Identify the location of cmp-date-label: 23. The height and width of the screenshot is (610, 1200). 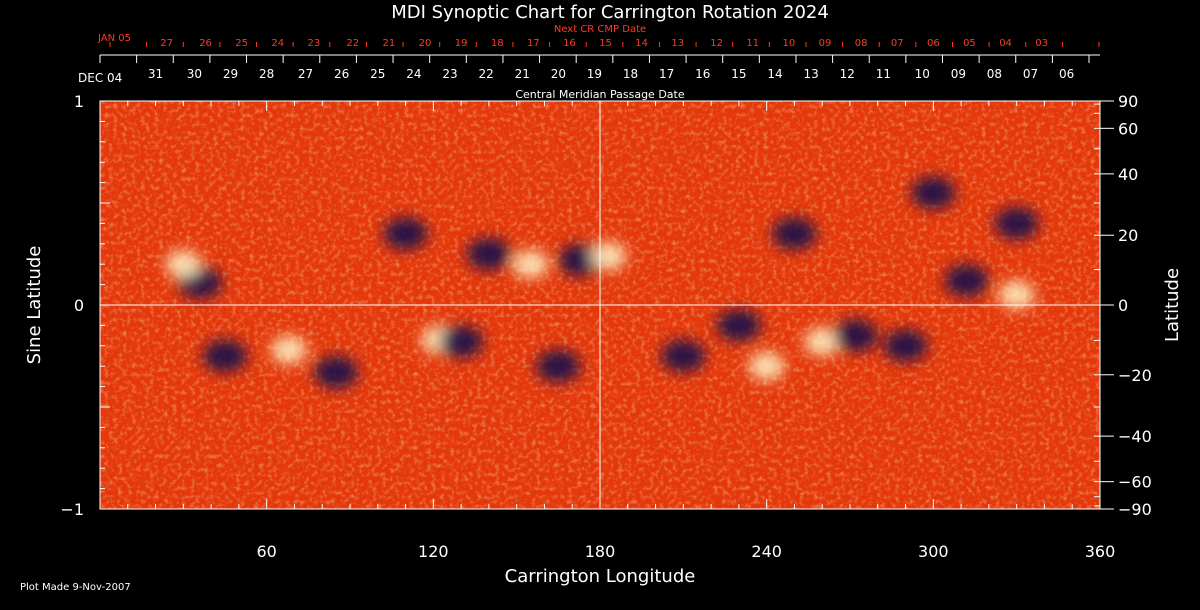
(449, 74).